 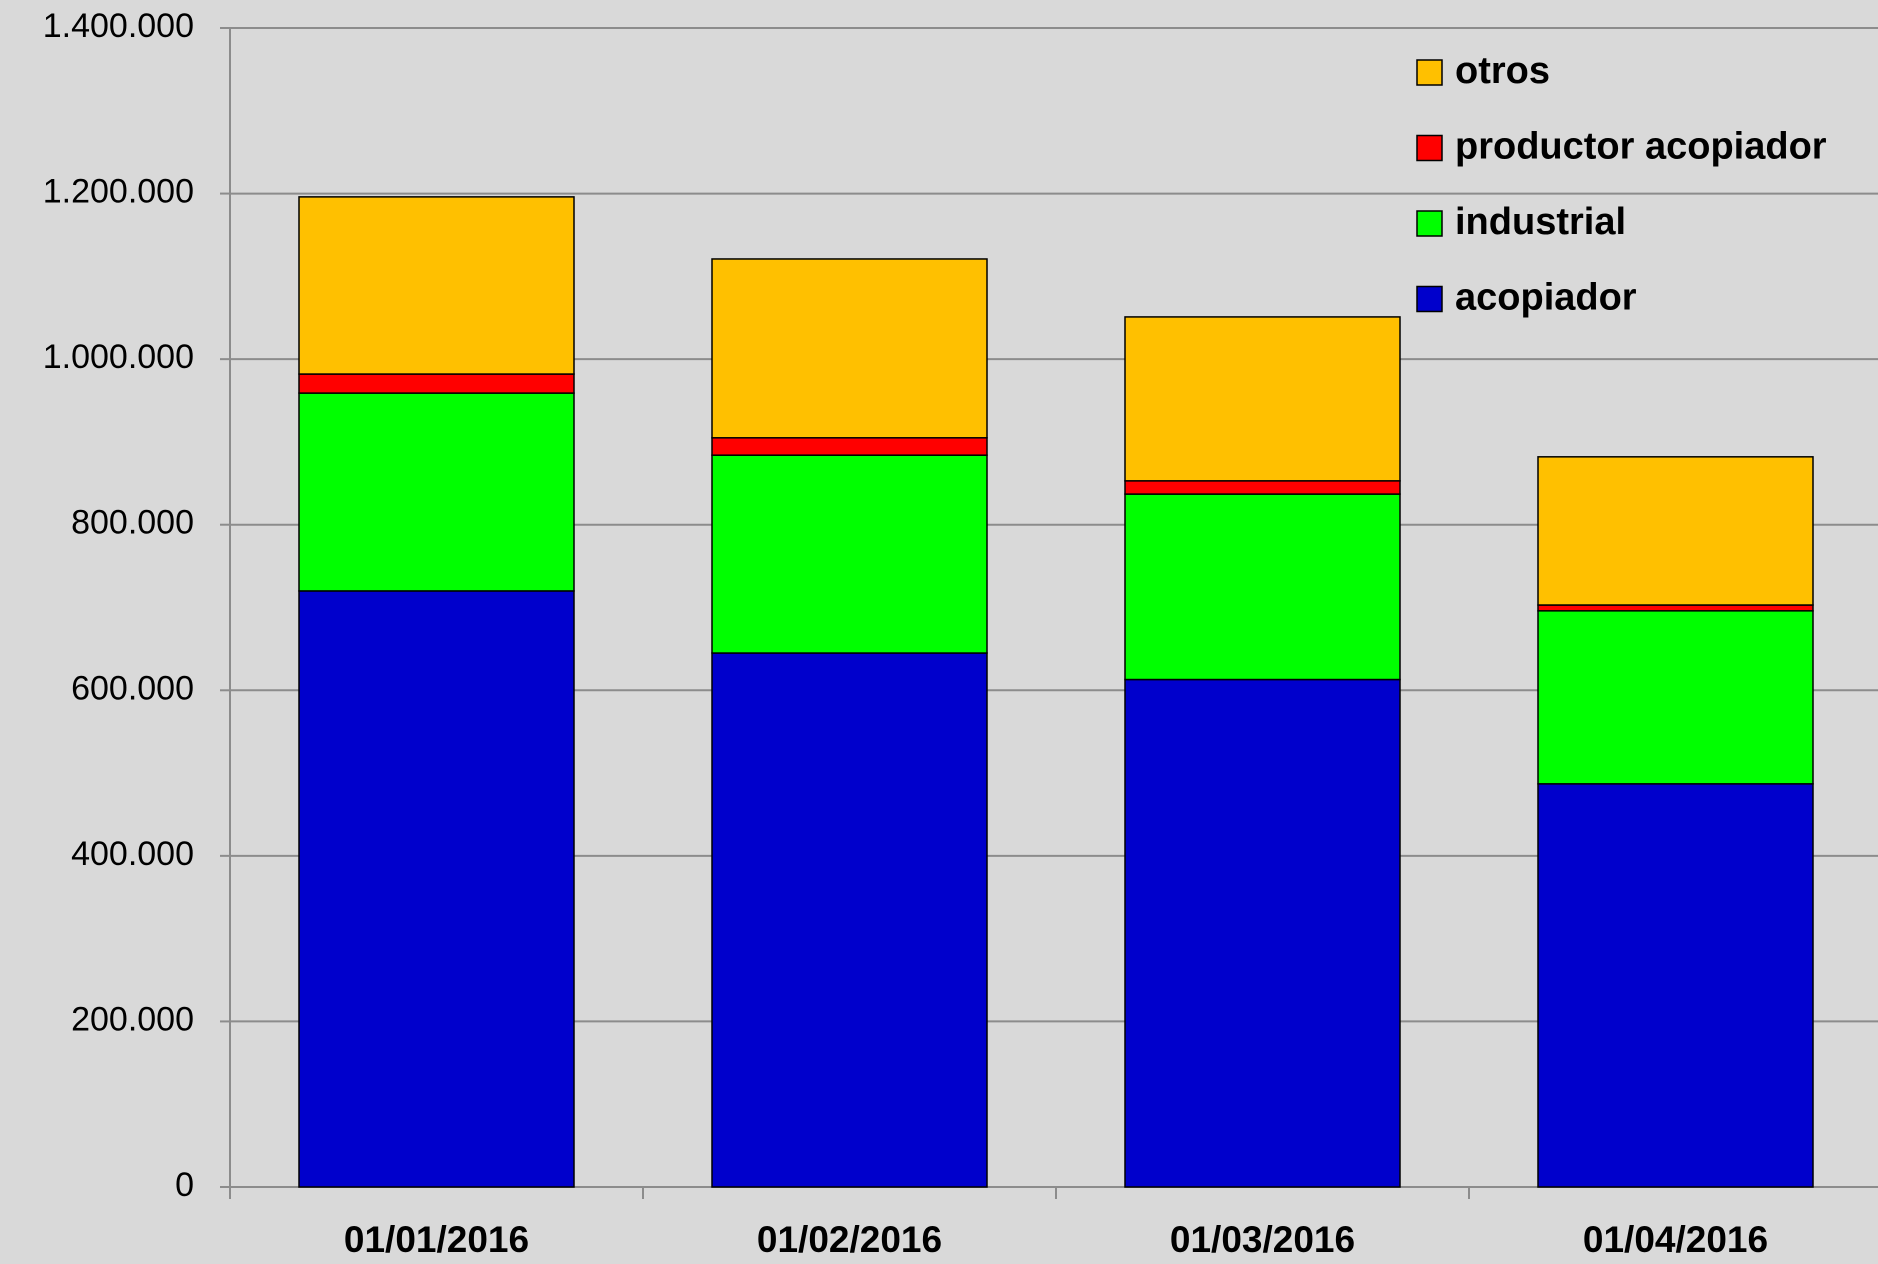 What do you see at coordinates (132, 854) in the screenshot?
I see `y-tick-label: 400.000` at bounding box center [132, 854].